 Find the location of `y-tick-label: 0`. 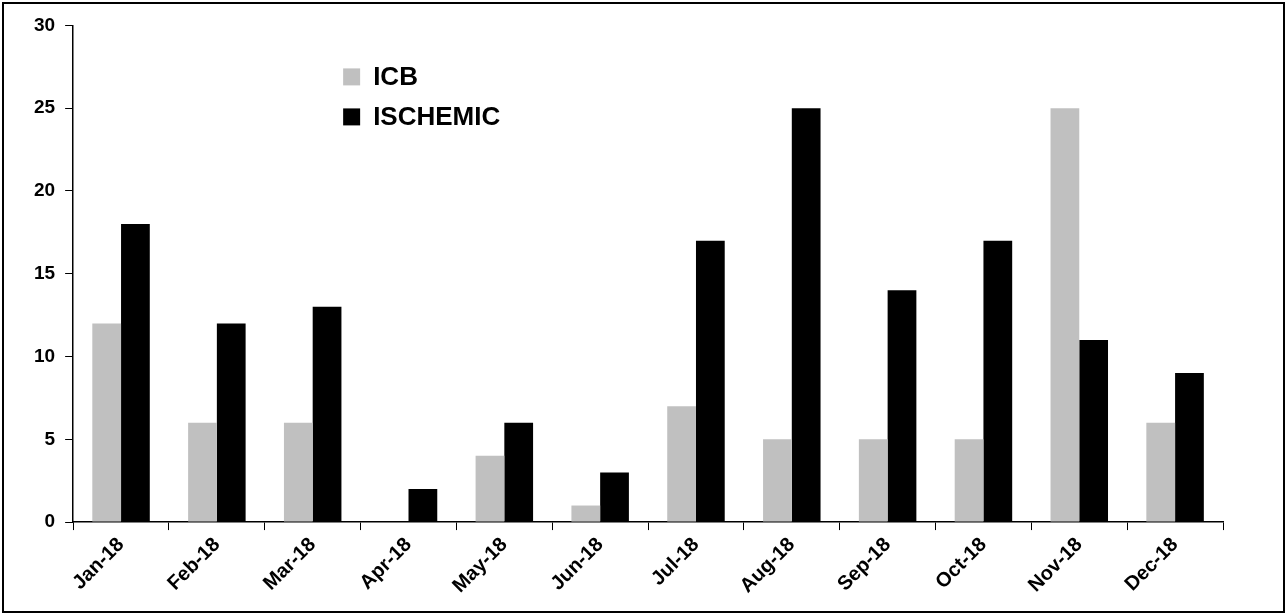

y-tick-label: 0 is located at coordinates (50, 521).